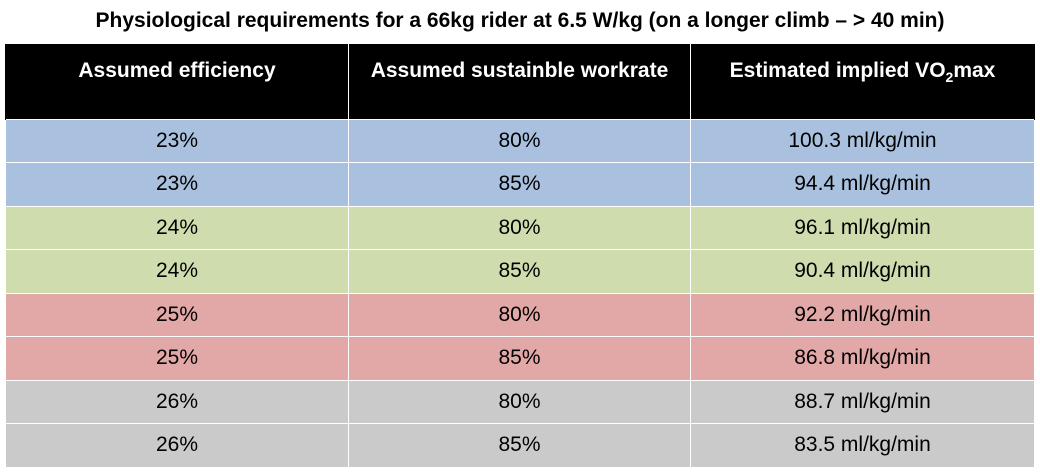 The width and height of the screenshot is (1040, 474). What do you see at coordinates (862, 445) in the screenshot?
I see `vo2max-cell: 83.5 ml/kg/min` at bounding box center [862, 445].